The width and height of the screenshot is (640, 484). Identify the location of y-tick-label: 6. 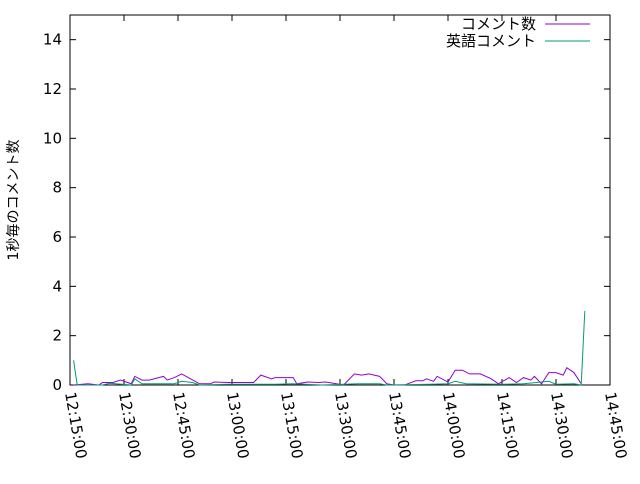
(57, 237).